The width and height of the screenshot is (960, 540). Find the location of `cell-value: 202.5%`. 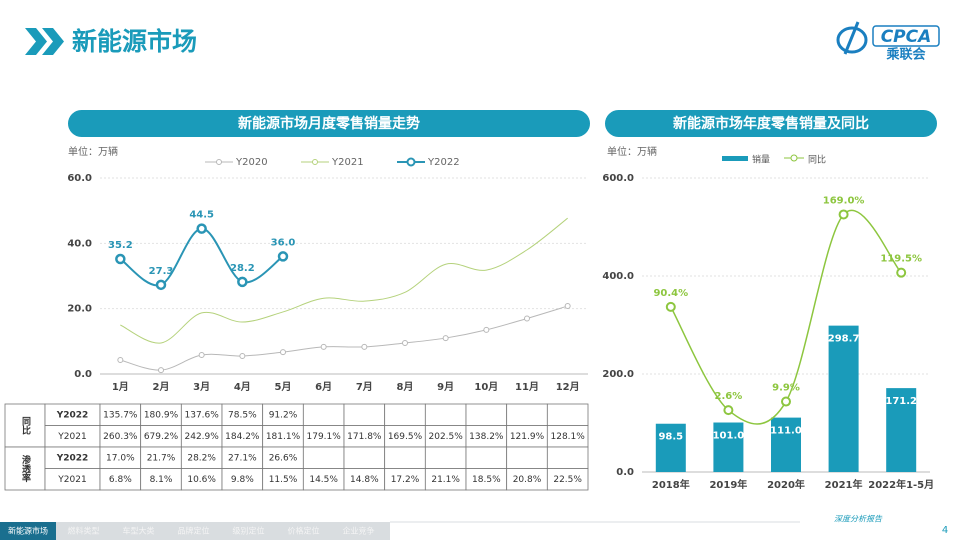

cell-value: 202.5% is located at coordinates (446, 437).